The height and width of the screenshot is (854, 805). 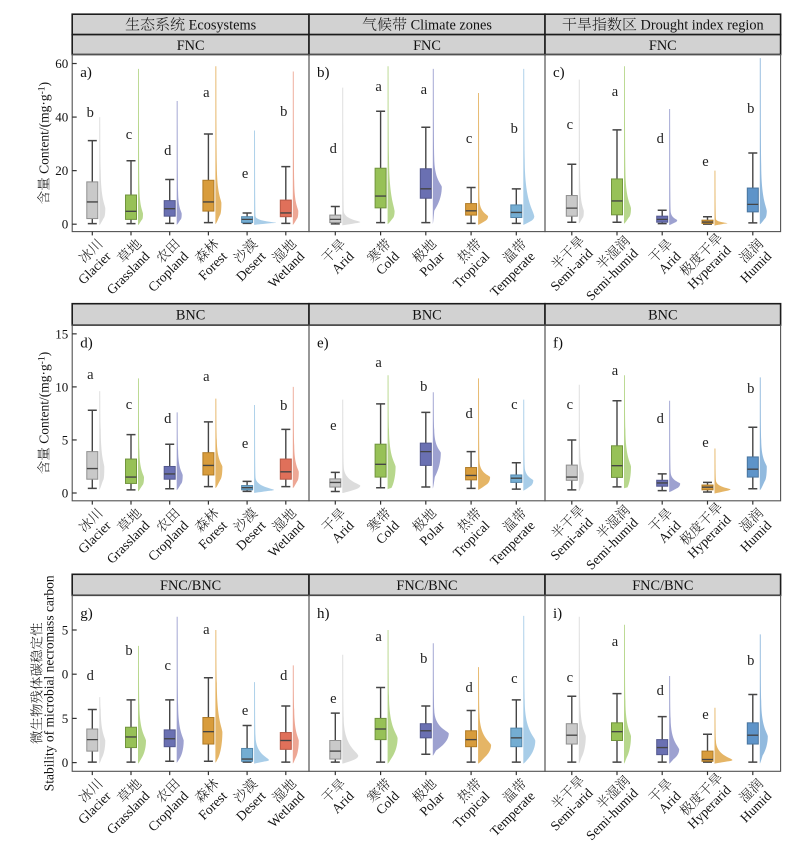 I want to click on svg-text: Ecosystems, so click(x=221, y=26).